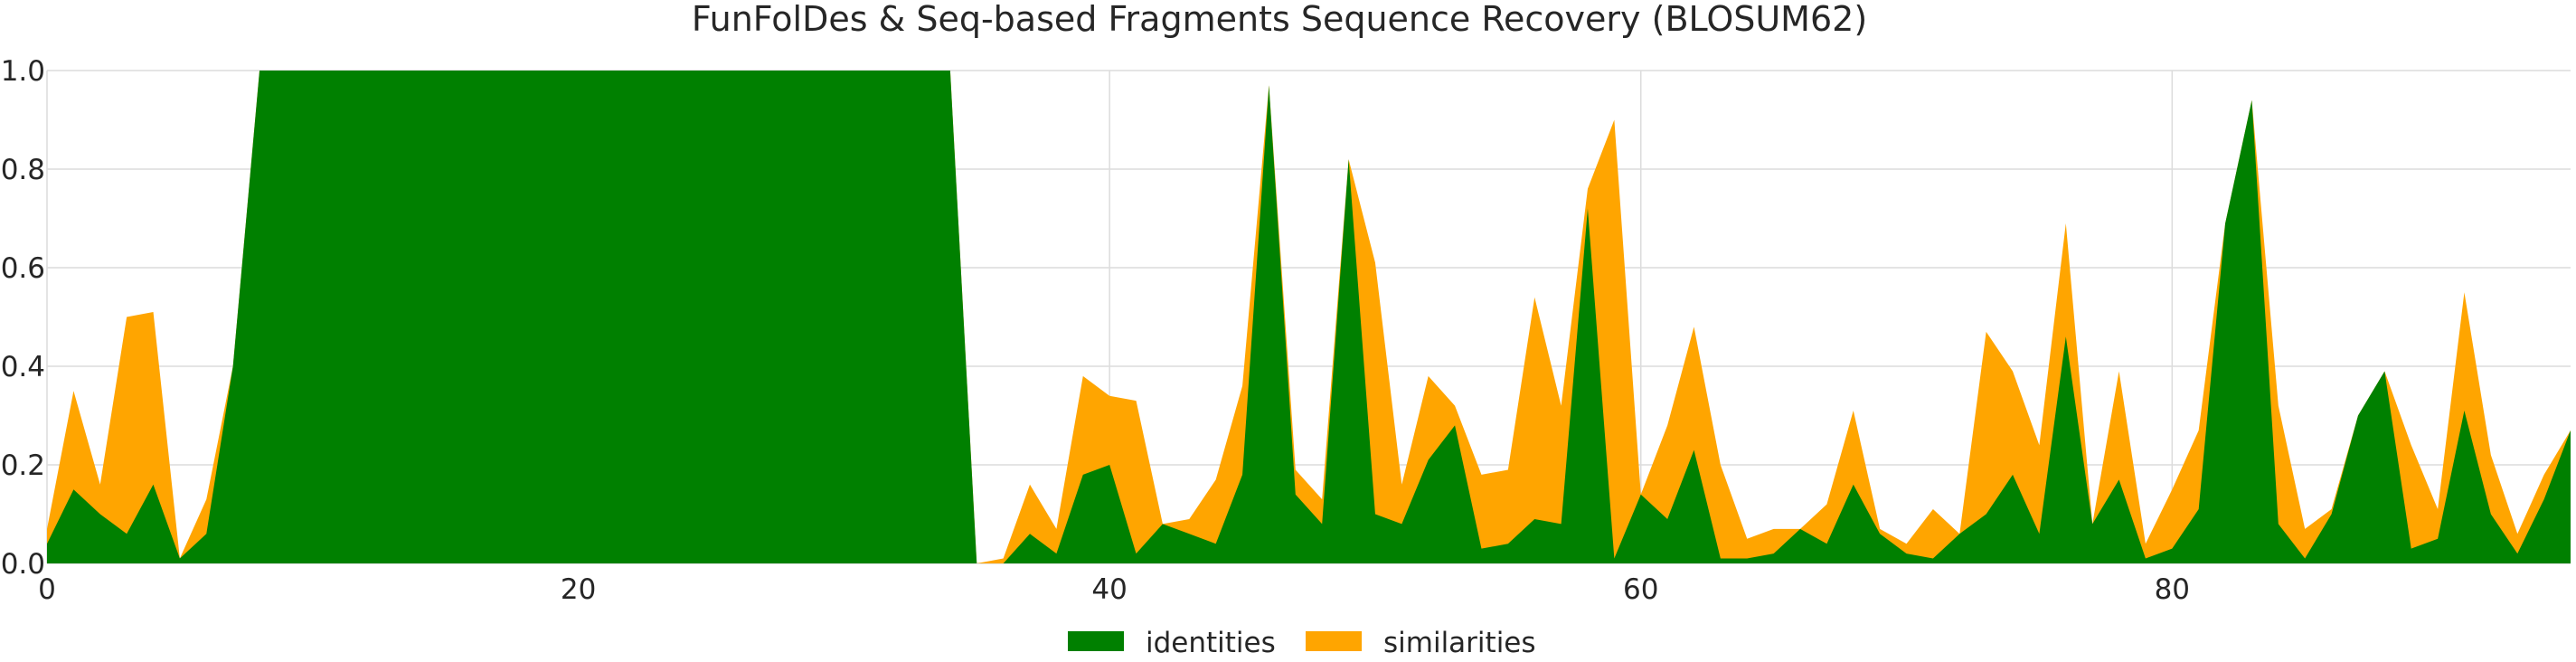 This screenshot has height=662, width=2576. What do you see at coordinates (1334, 641) in the screenshot?
I see `legend-swatch-similarities` at bounding box center [1334, 641].